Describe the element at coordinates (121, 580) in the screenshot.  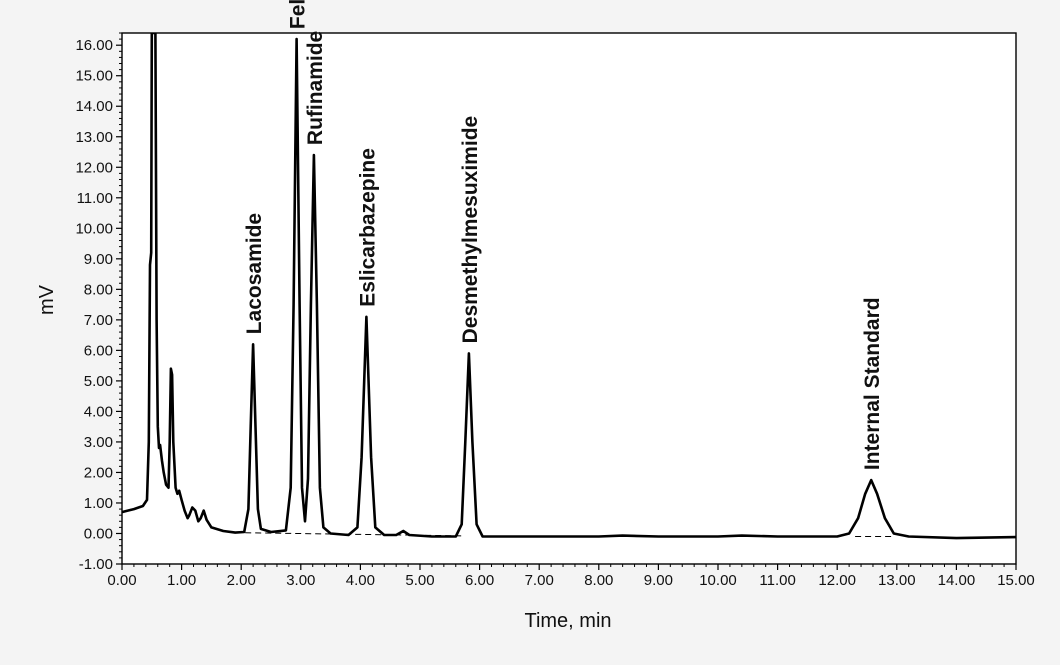
I see `x-tick-label: 0.00` at that location.